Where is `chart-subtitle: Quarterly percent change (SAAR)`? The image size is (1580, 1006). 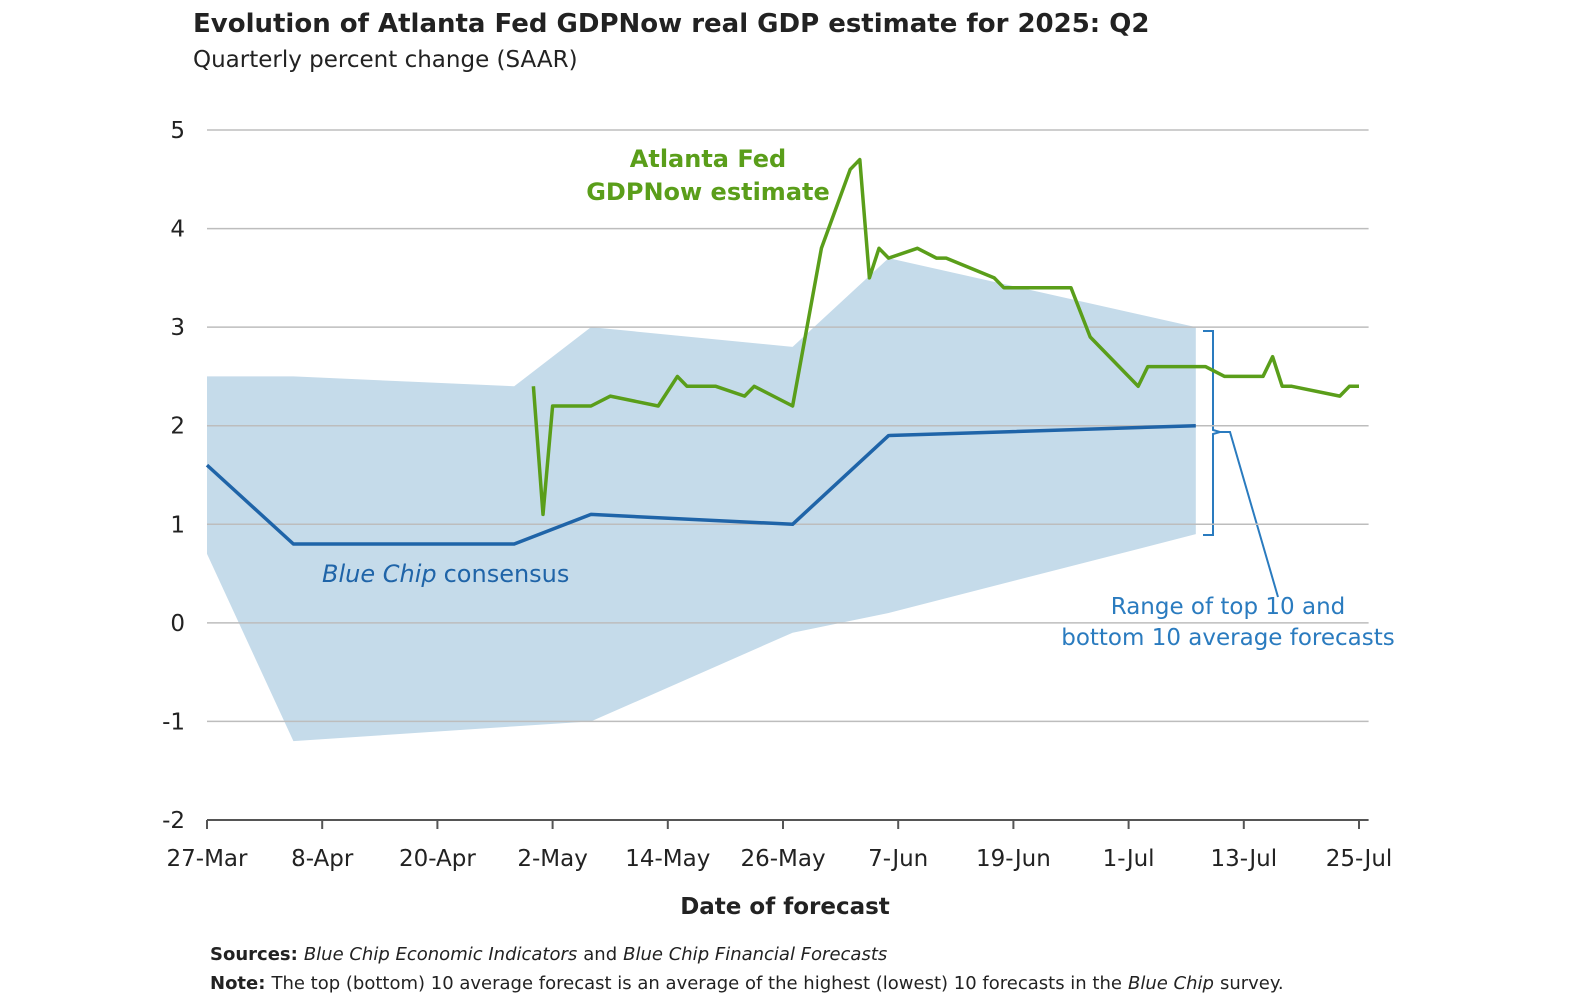 chart-subtitle: Quarterly percent change (SAAR) is located at coordinates (385, 60).